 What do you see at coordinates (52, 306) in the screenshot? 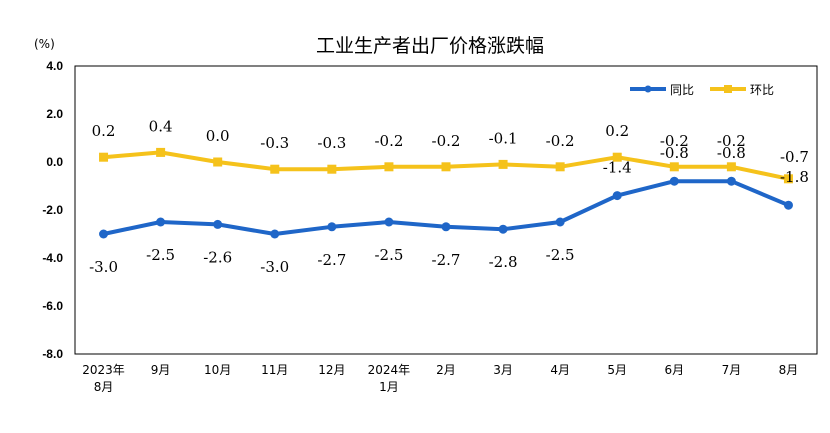
I see `y-tick-label: -6.0` at bounding box center [52, 306].